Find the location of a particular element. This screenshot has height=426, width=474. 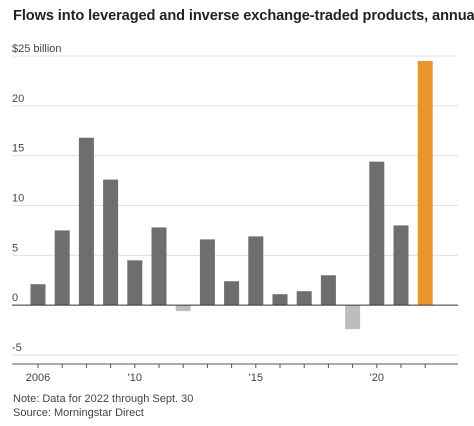

x-tick-label: 2006 is located at coordinates (38, 378).